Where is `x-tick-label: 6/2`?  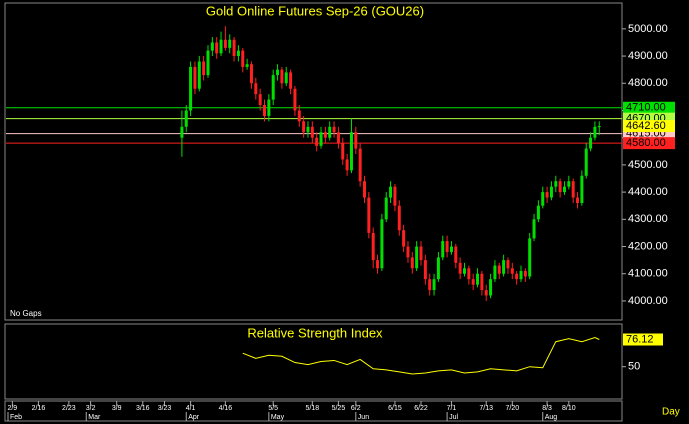 x-tick-label: 6/2 is located at coordinates (356, 408).